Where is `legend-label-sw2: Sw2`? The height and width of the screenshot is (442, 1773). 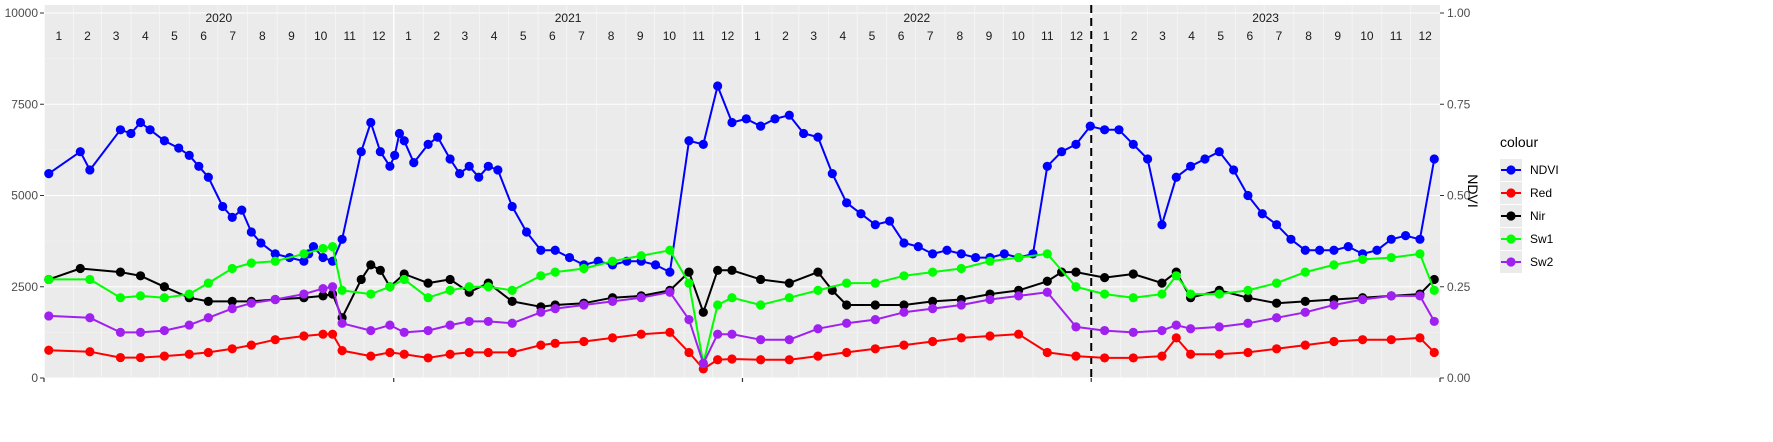 legend-label-sw2: Sw2 is located at coordinates (1542, 262).